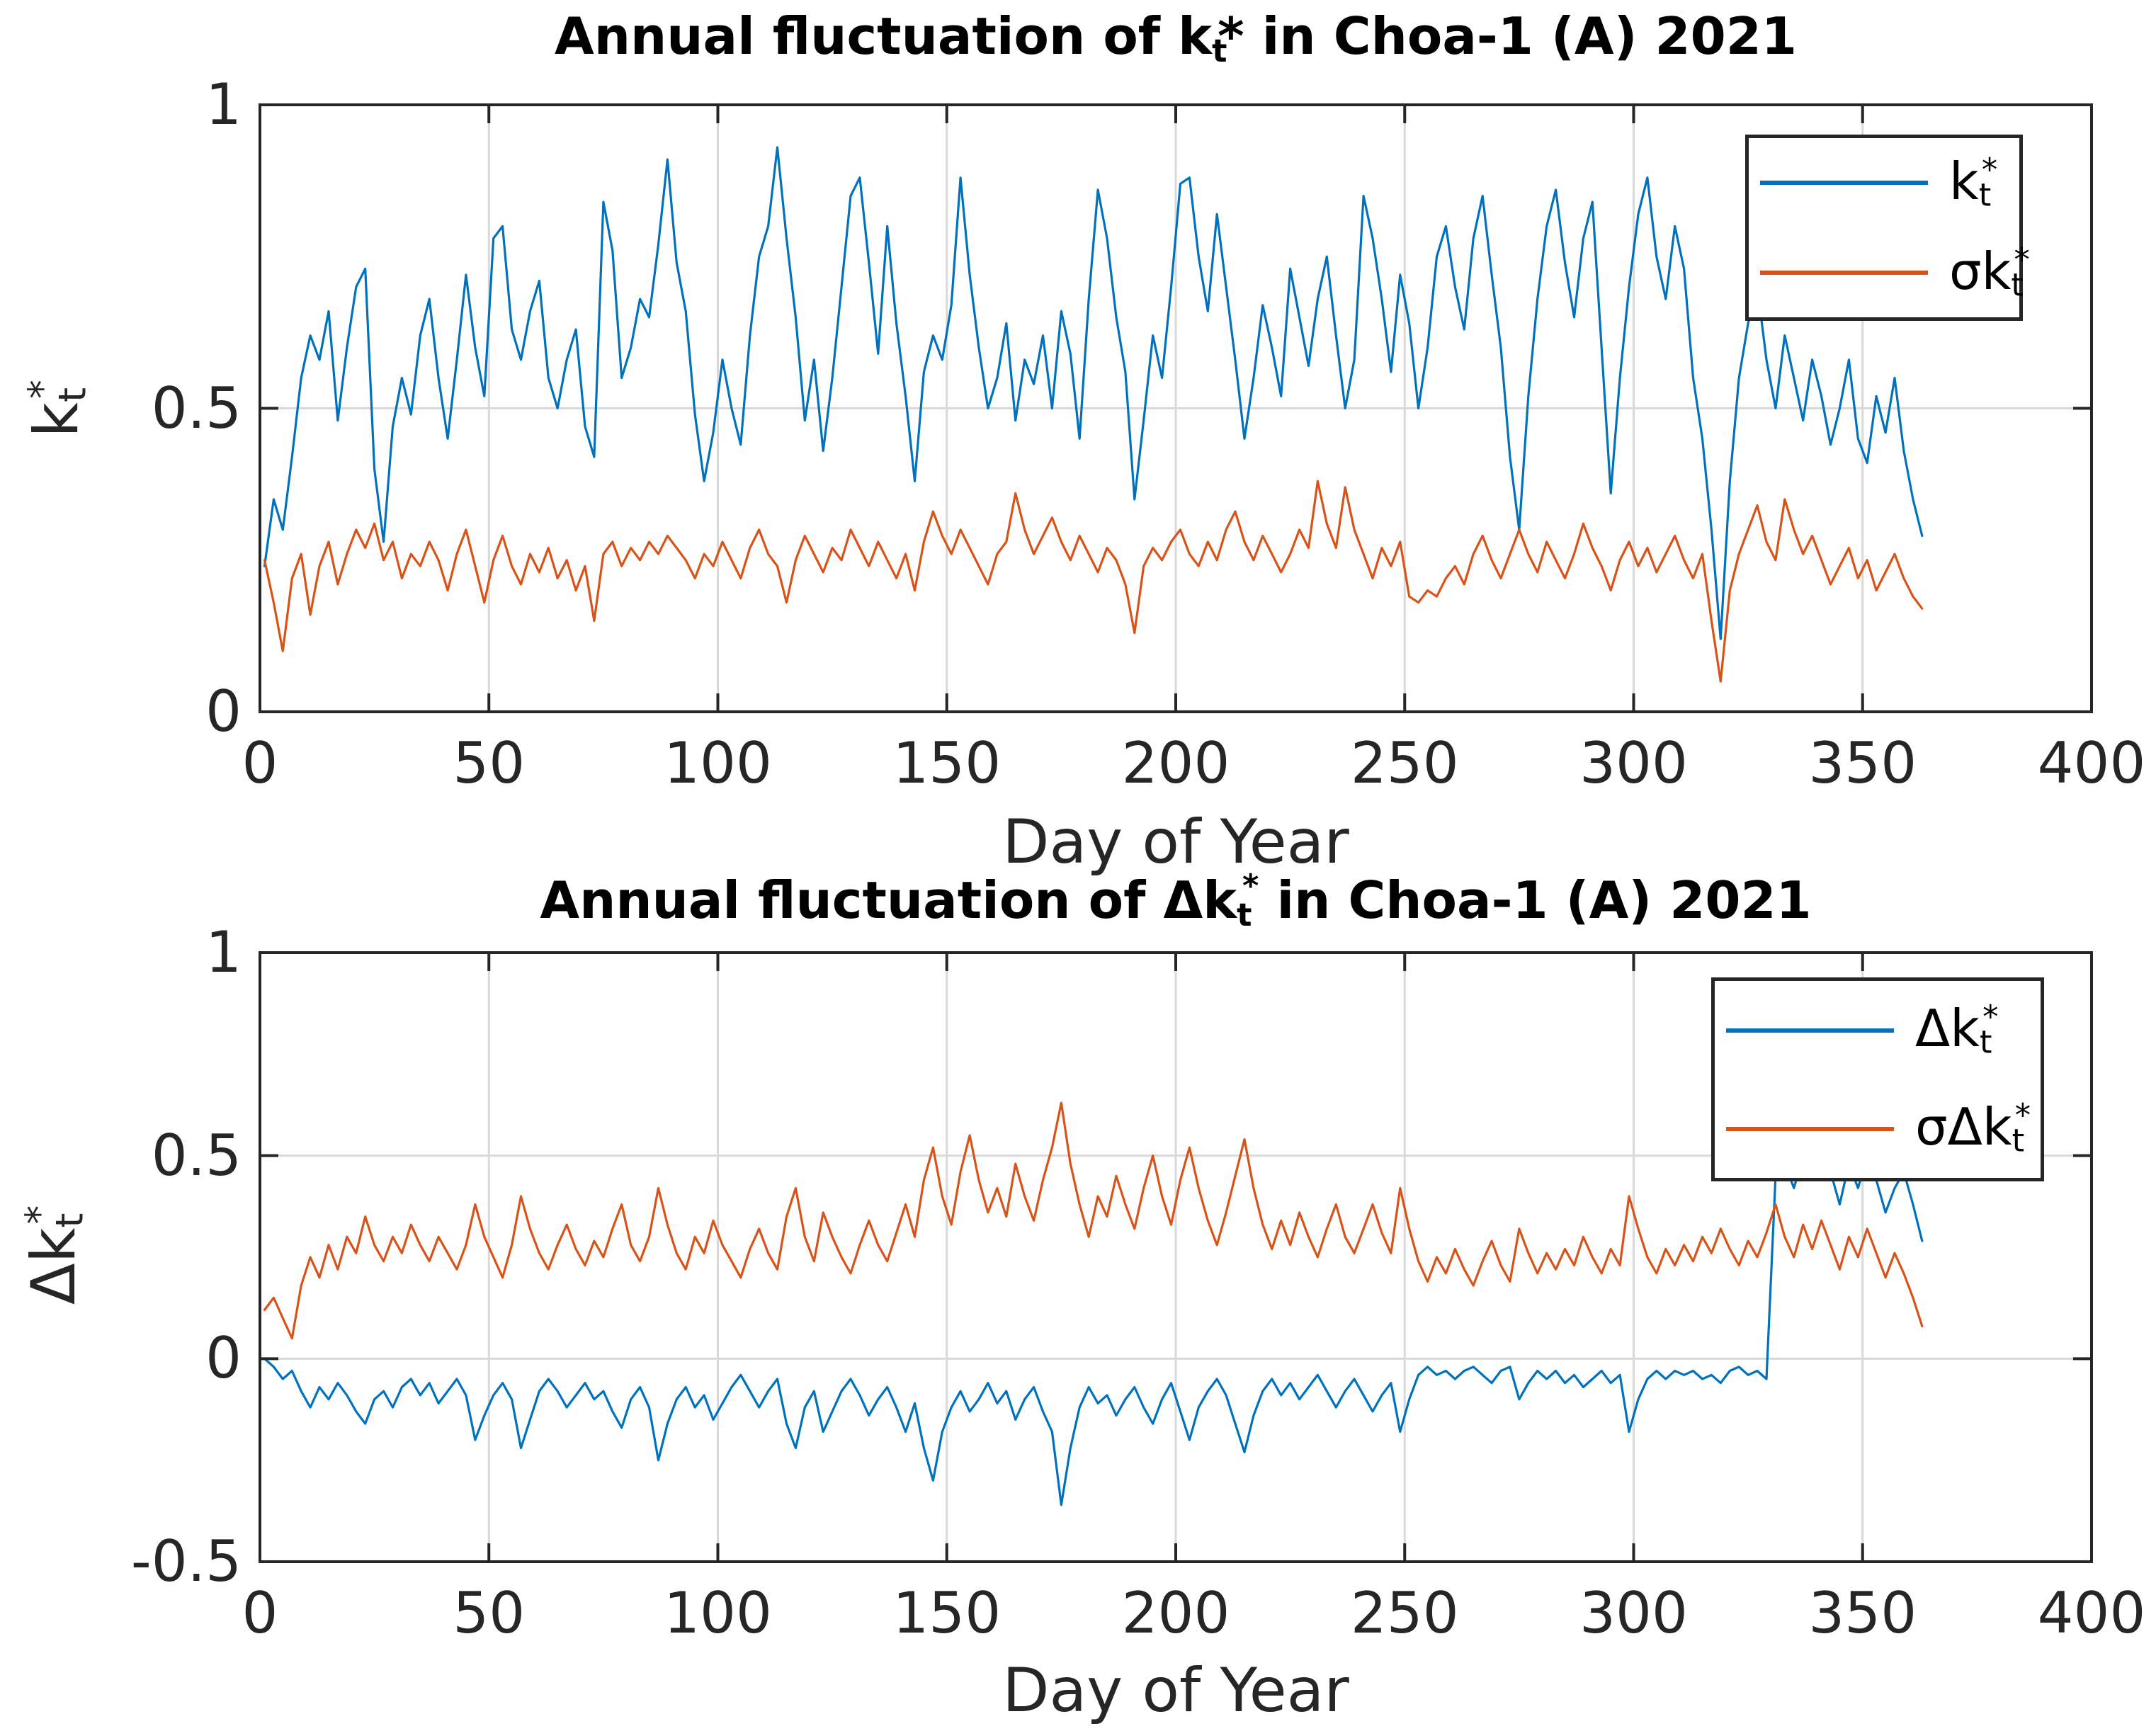 Image resolution: width=2156 pixels, height=1731 pixels. What do you see at coordinates (54, 1266) in the screenshot?
I see `chart2-ylabel-base: Δk` at bounding box center [54, 1266].